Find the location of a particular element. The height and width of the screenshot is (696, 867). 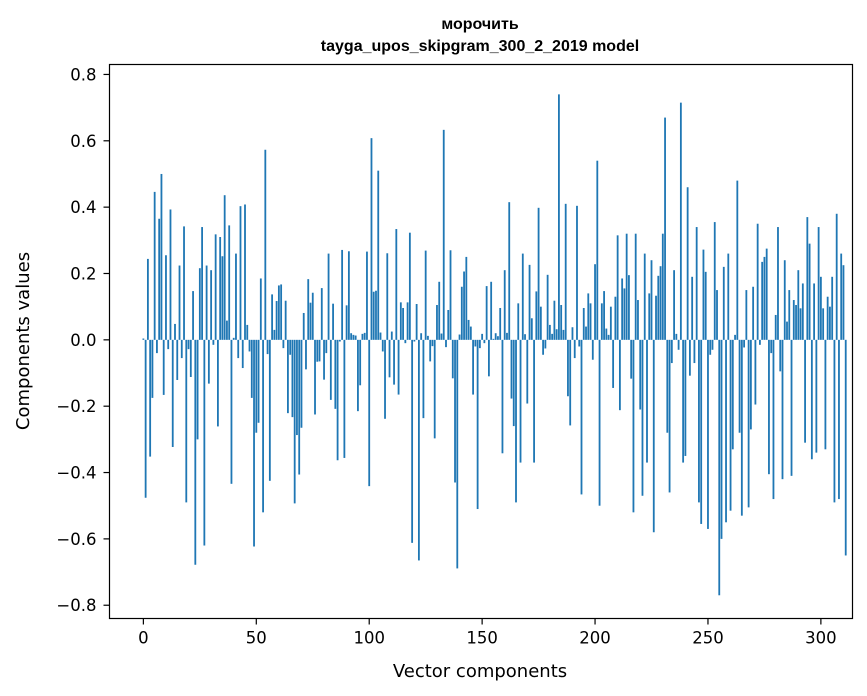

y-axis-label: Components values is located at coordinates (23, 341).